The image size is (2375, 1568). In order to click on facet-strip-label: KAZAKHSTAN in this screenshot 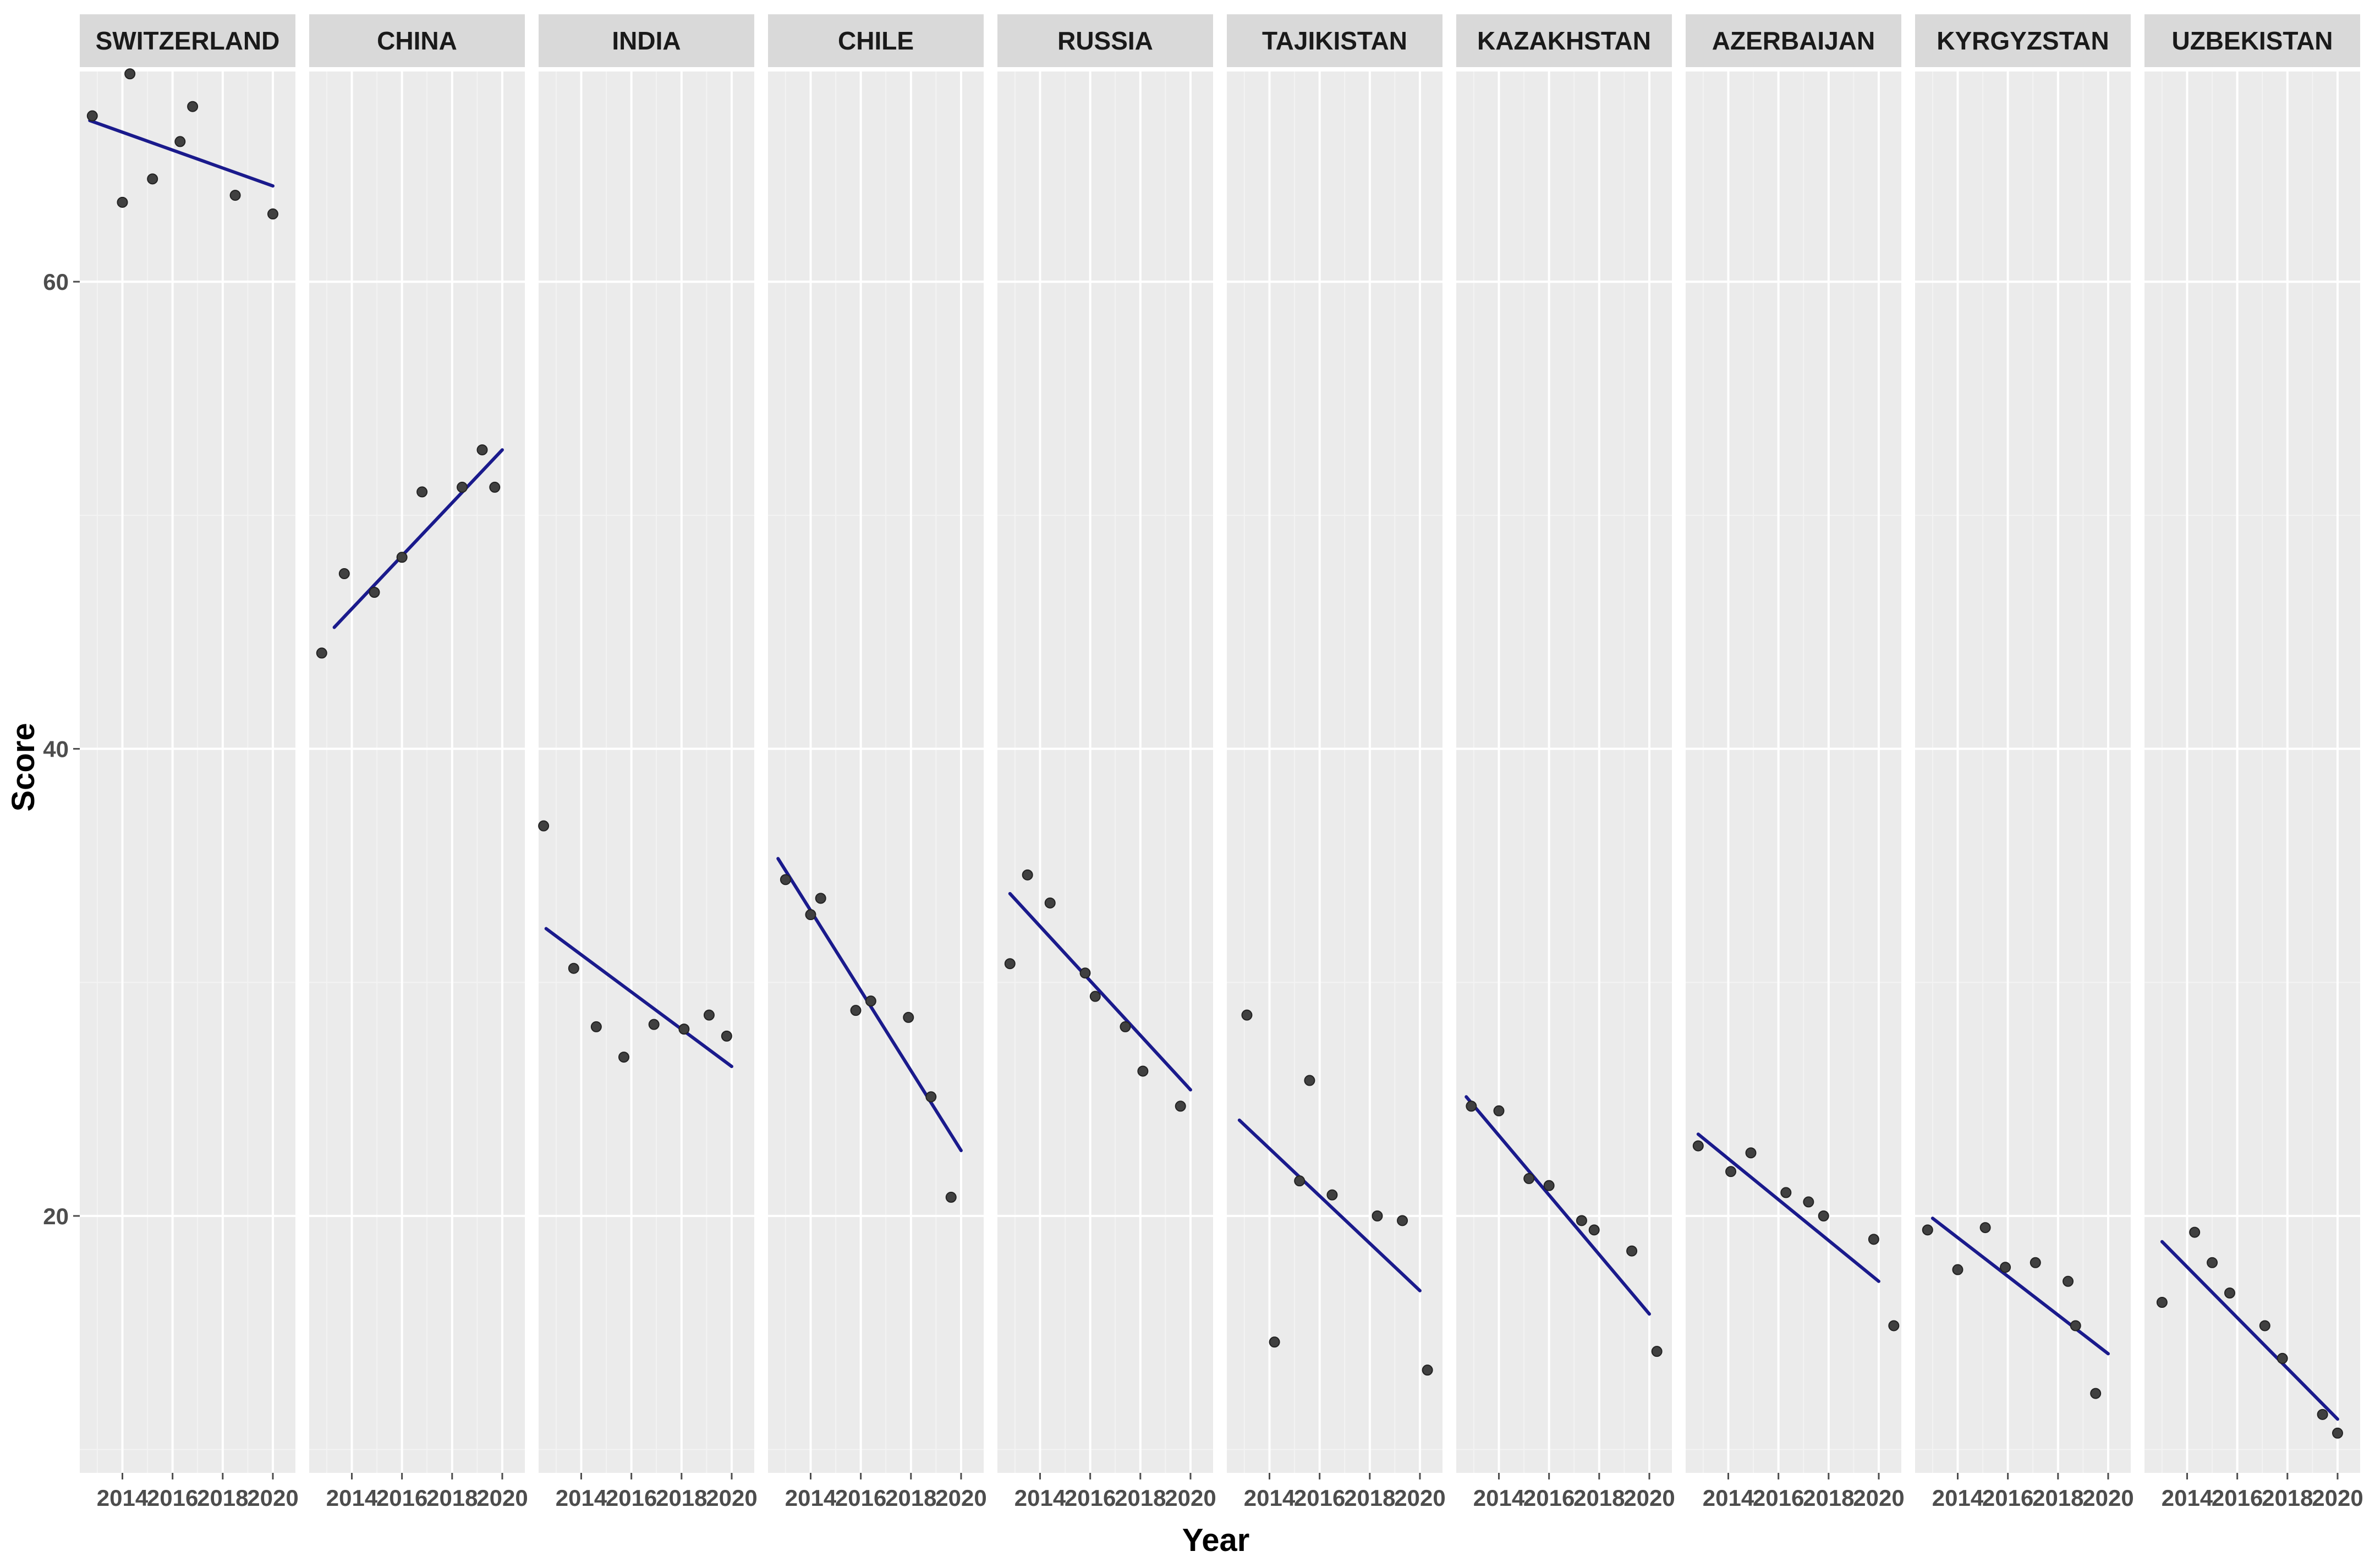, I will do `click(1564, 41)`.